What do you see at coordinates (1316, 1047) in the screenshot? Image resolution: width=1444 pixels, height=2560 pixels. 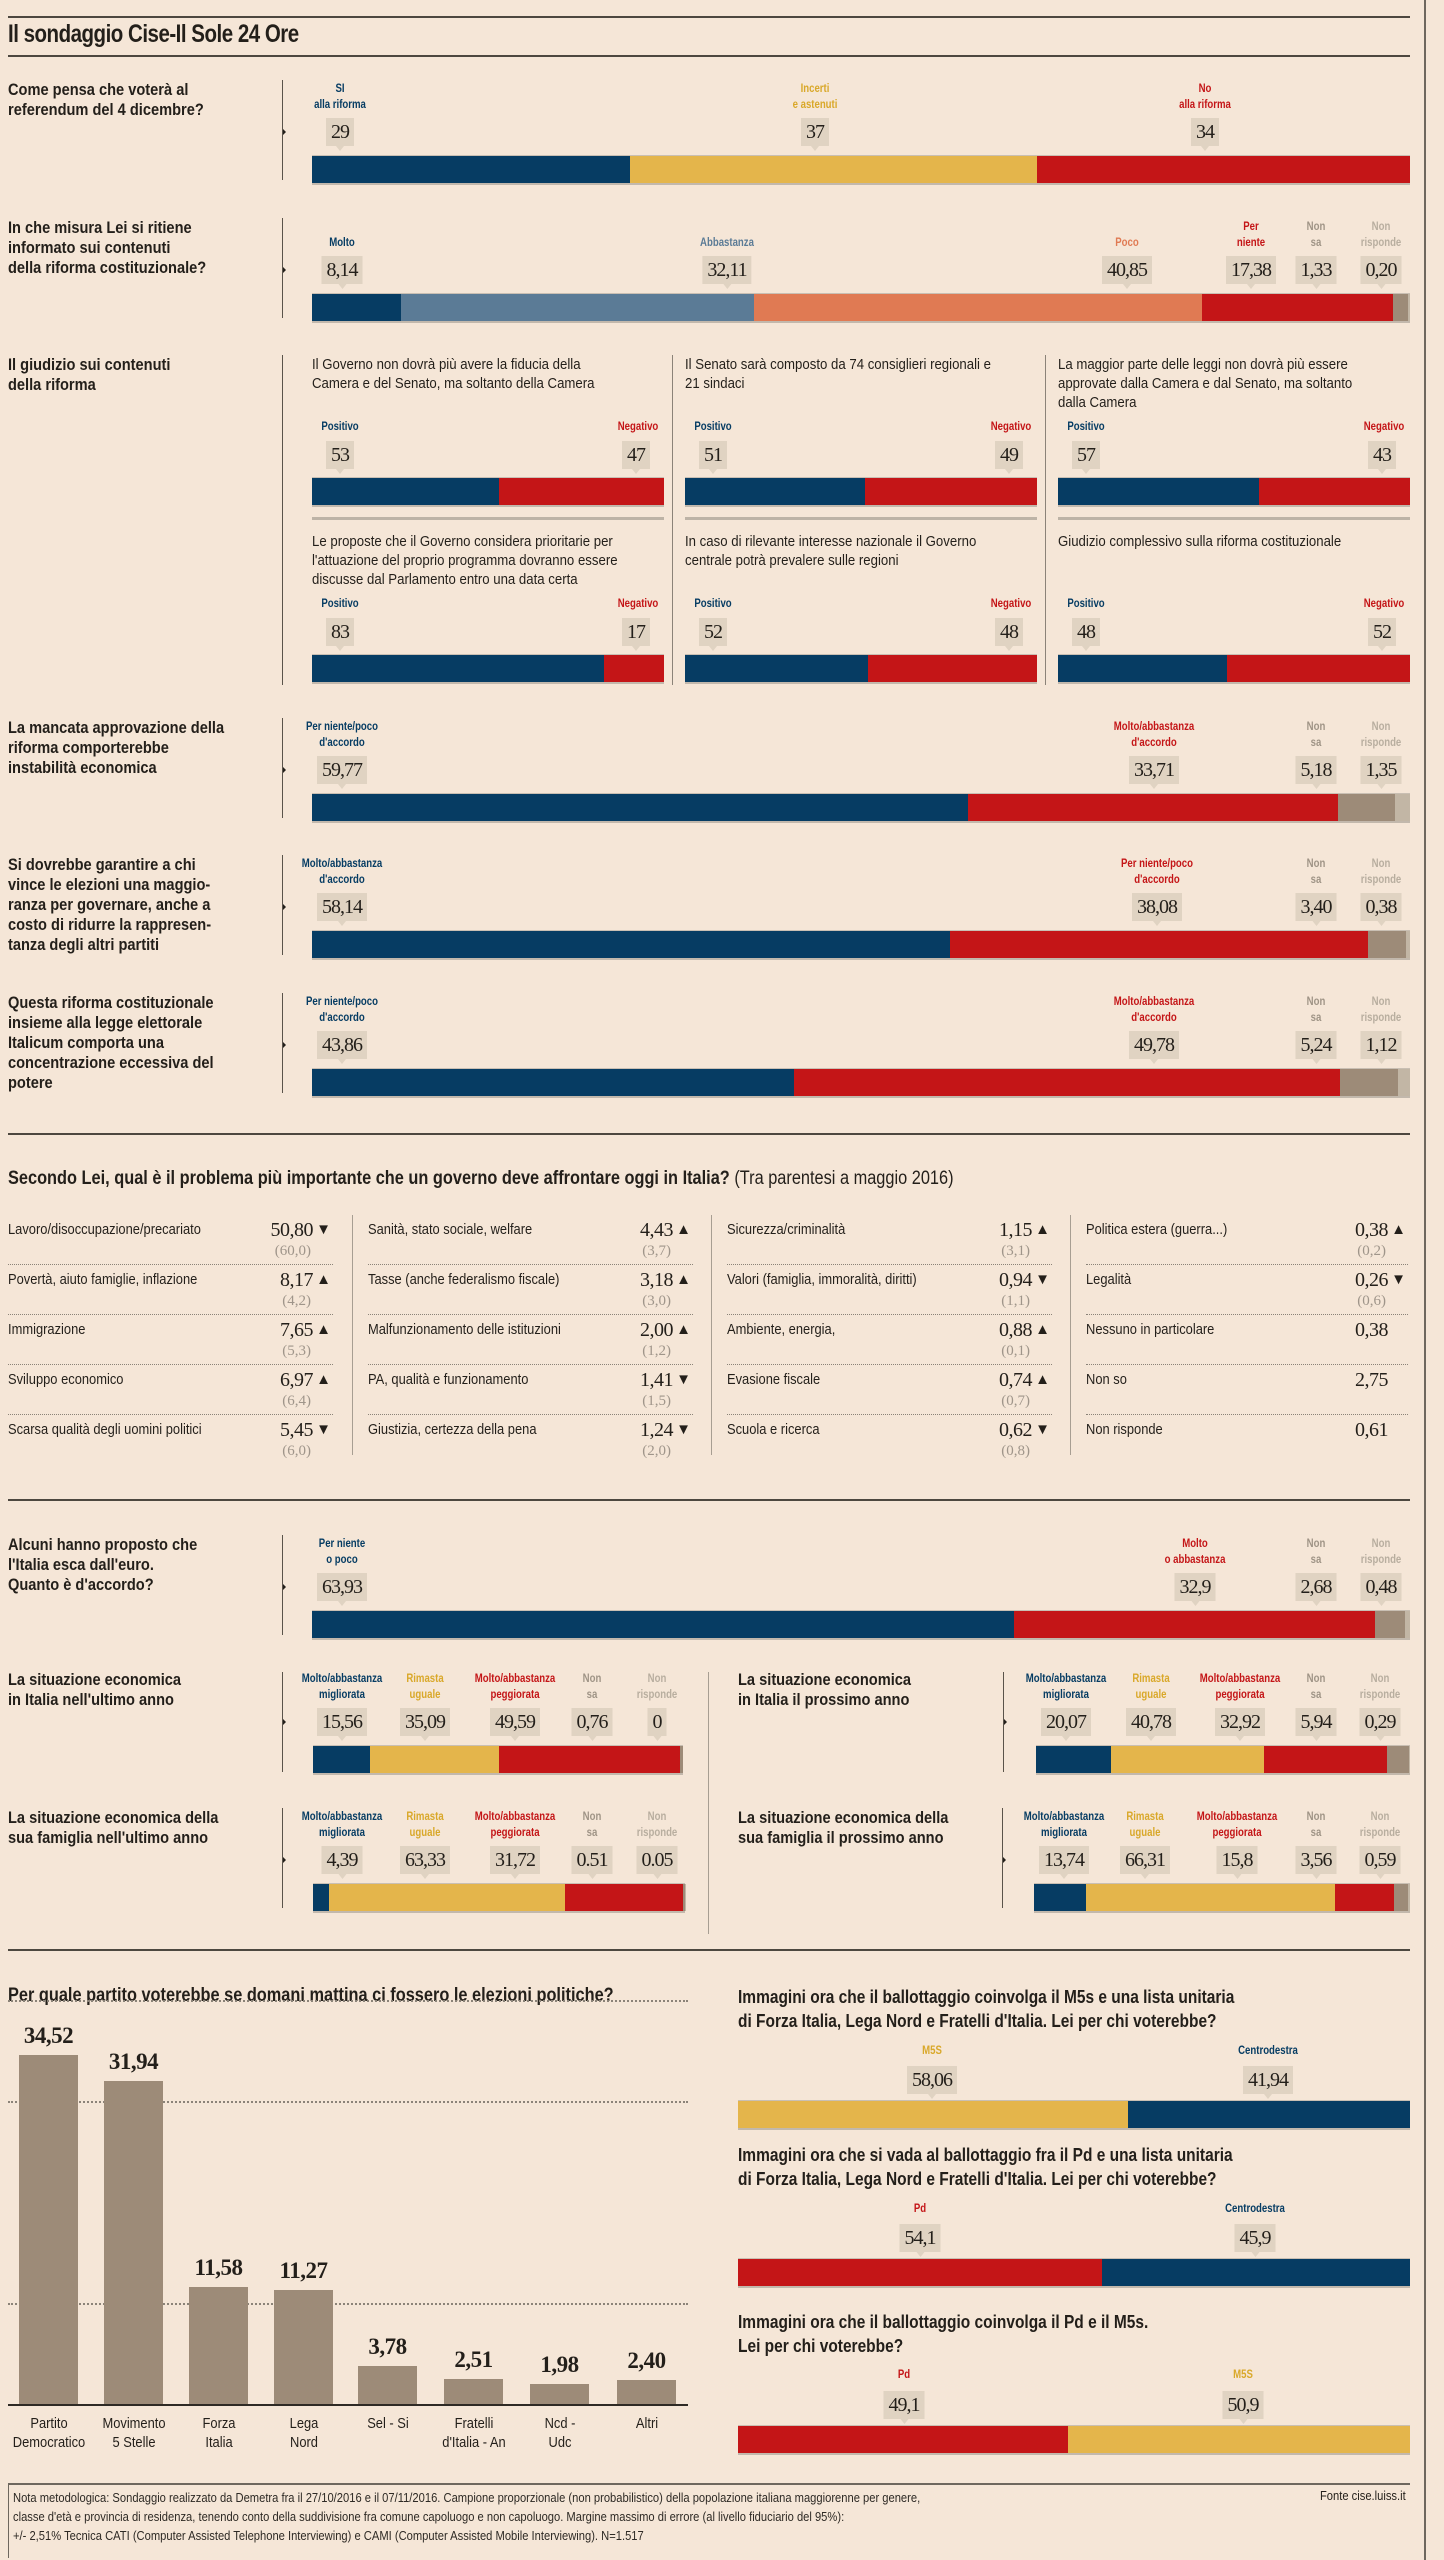 I see `italicum-value-2: 5,24` at bounding box center [1316, 1047].